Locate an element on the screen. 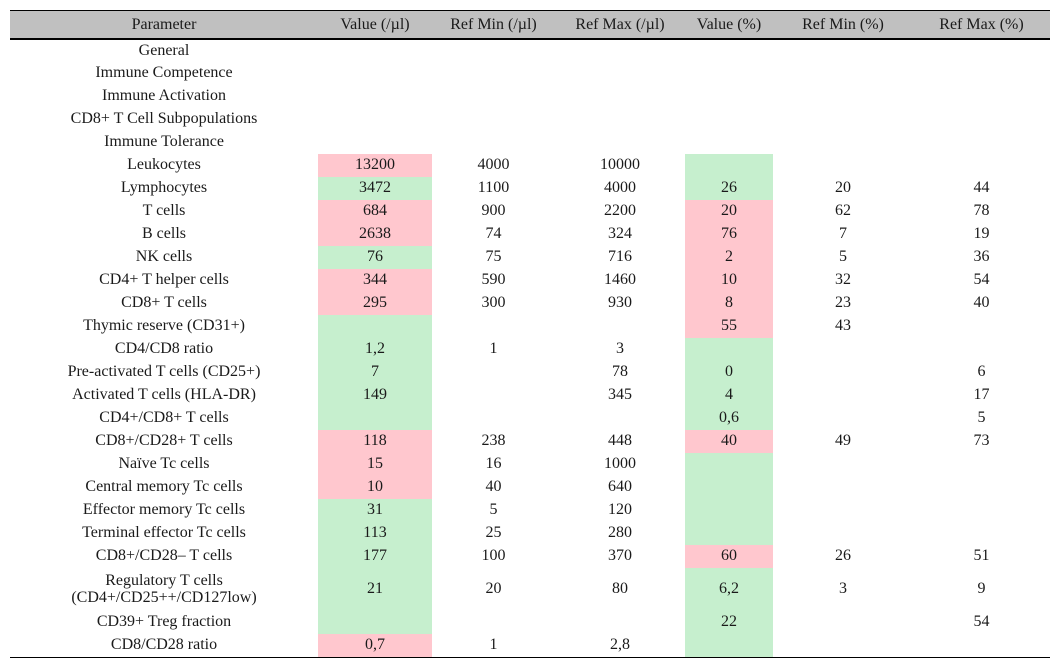 The width and height of the screenshot is (1060, 671). ref-min-ul-cell: 4000 is located at coordinates (493, 165).